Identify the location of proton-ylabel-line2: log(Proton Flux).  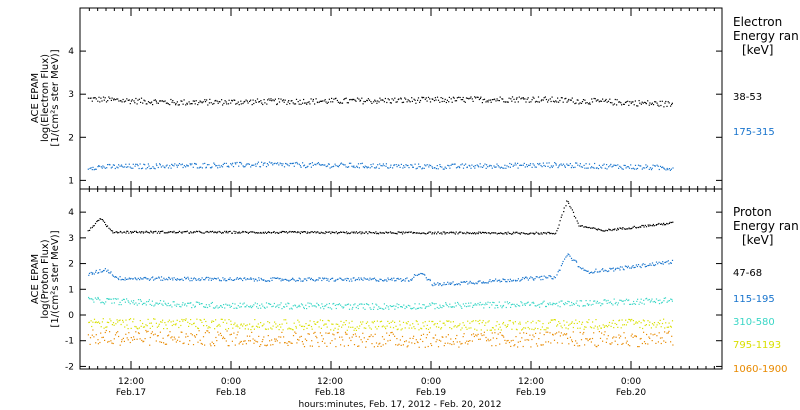
(45, 278).